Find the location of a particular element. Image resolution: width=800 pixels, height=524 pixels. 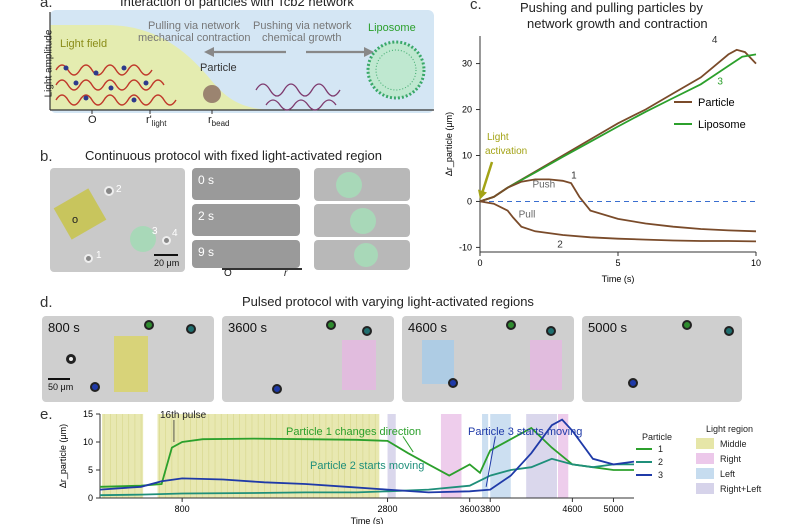

legend-light-label: Middle is located at coordinates (733, 443).